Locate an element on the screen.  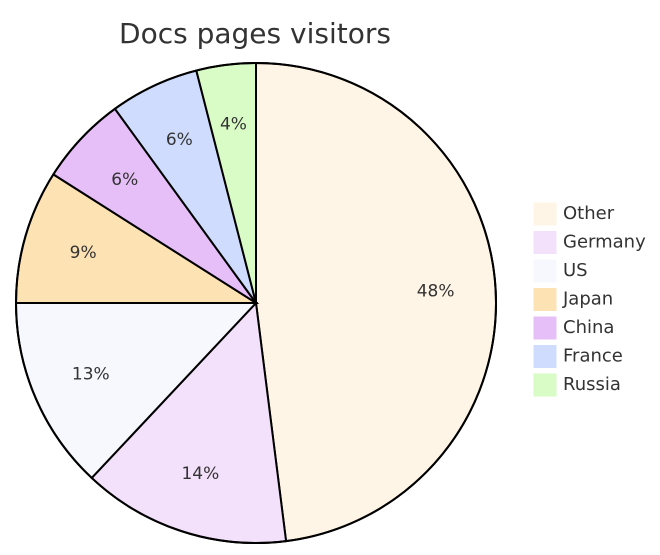
legend-label: US is located at coordinates (575, 270).